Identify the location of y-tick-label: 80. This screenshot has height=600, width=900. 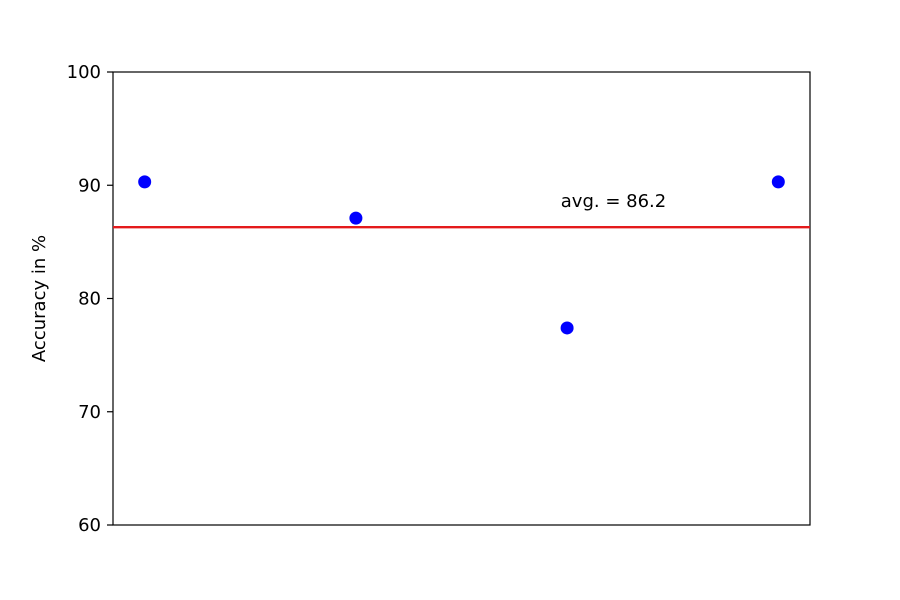
(89, 299).